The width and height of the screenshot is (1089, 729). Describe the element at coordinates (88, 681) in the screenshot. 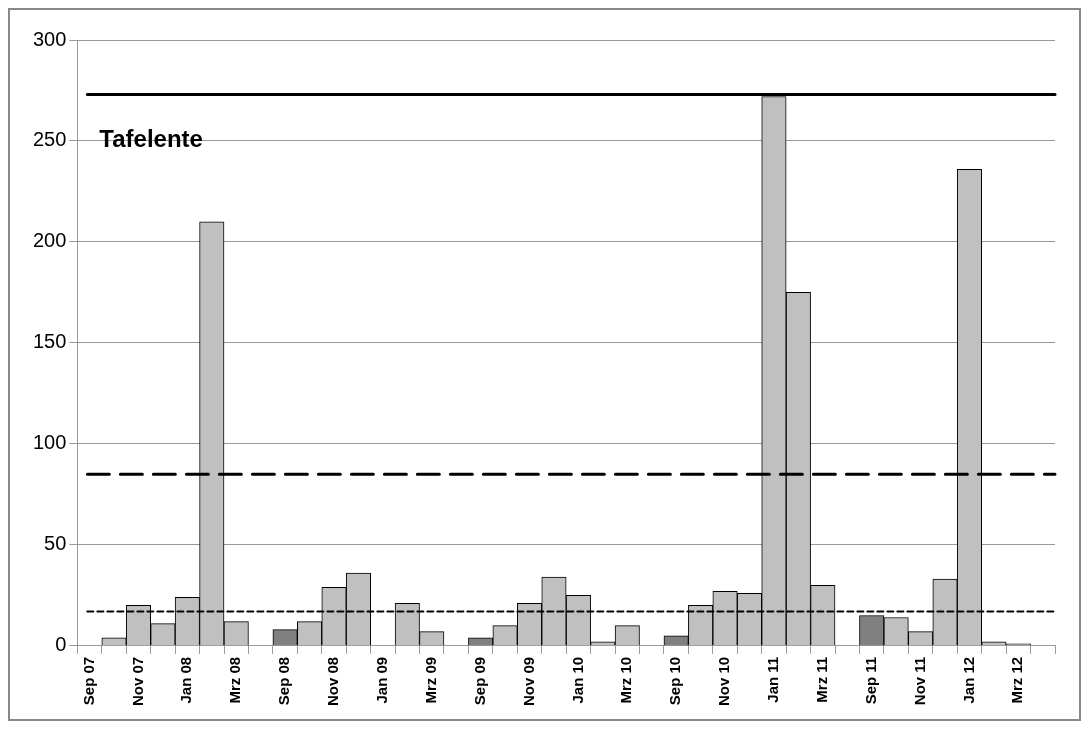

I see `x-tick-label: Sep 07` at that location.